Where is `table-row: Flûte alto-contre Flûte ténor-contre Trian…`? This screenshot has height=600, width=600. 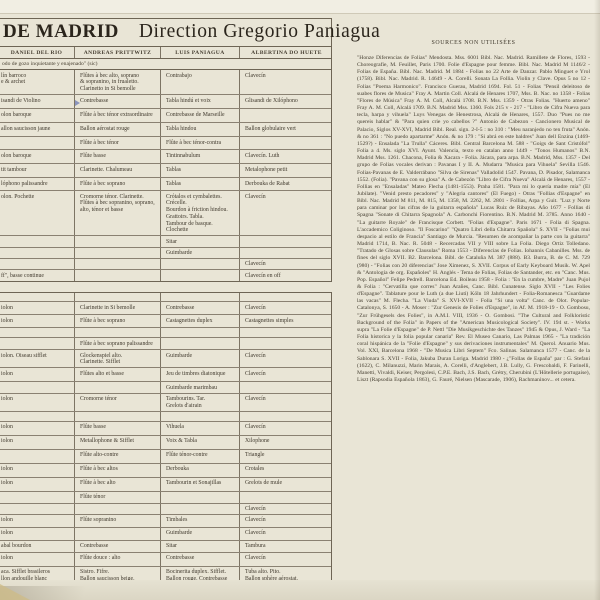 table-row: Flûte alto-contre Flûte ténor-contre Trian… is located at coordinates (166, 455).